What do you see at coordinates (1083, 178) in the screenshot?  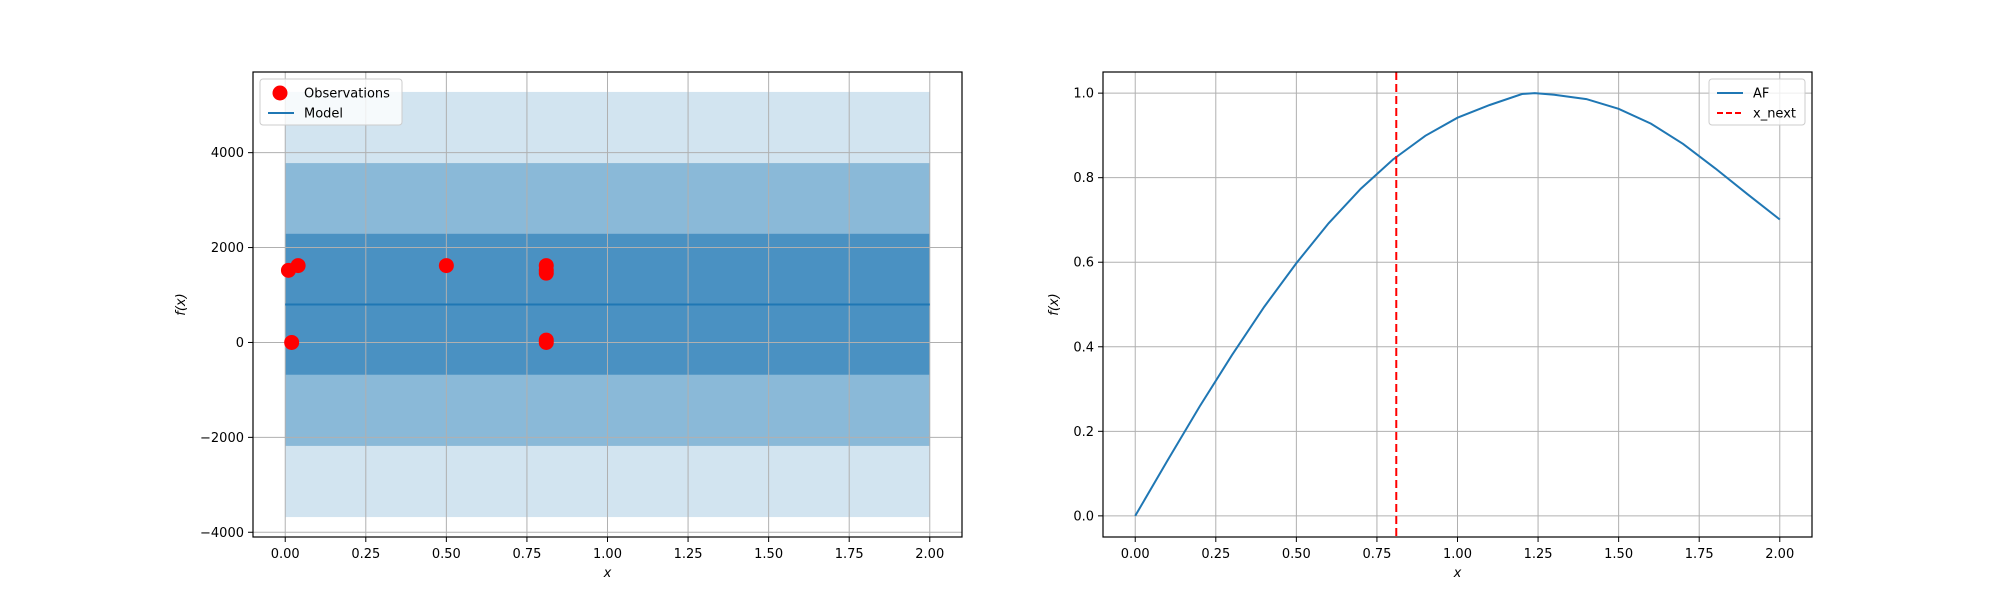 I see `y-tick-label: 0.8` at bounding box center [1083, 178].